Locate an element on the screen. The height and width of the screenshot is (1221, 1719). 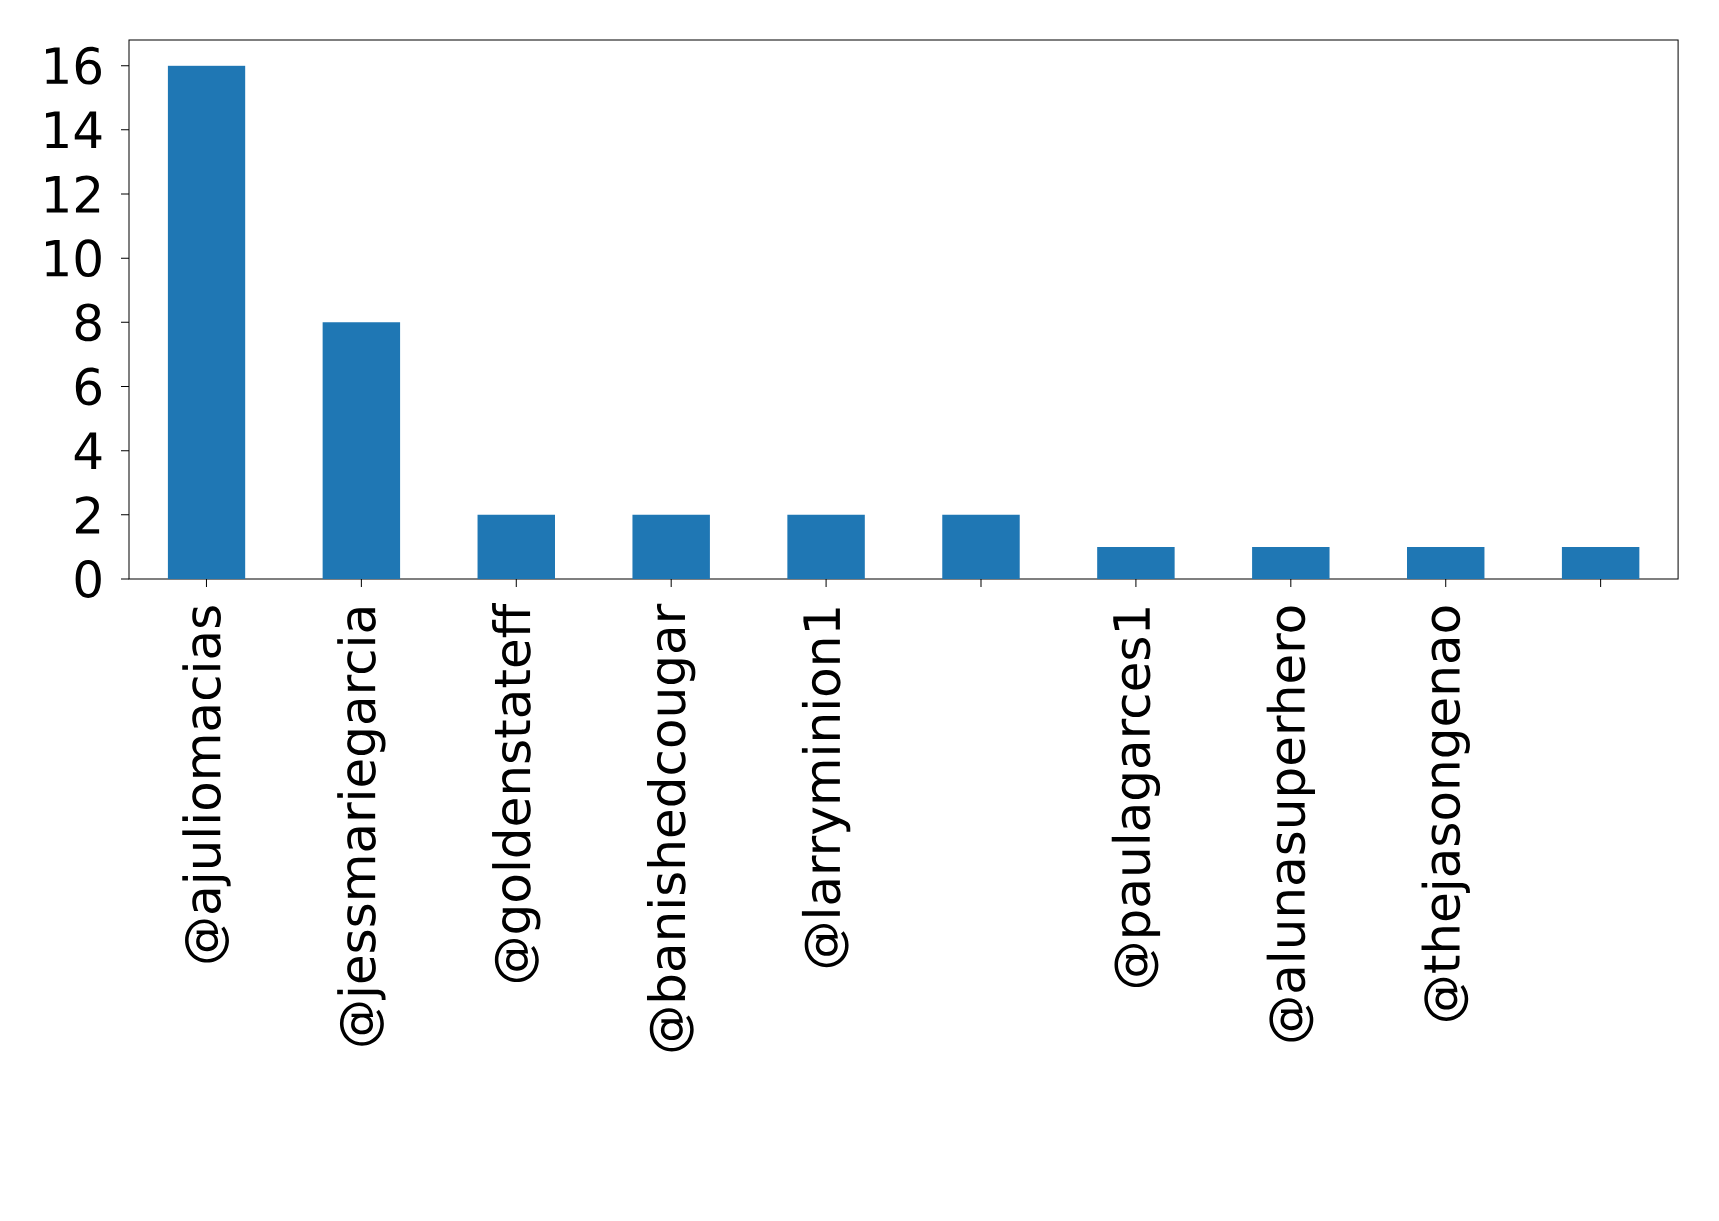
y-tick-label: 16 is located at coordinates (73, 65).